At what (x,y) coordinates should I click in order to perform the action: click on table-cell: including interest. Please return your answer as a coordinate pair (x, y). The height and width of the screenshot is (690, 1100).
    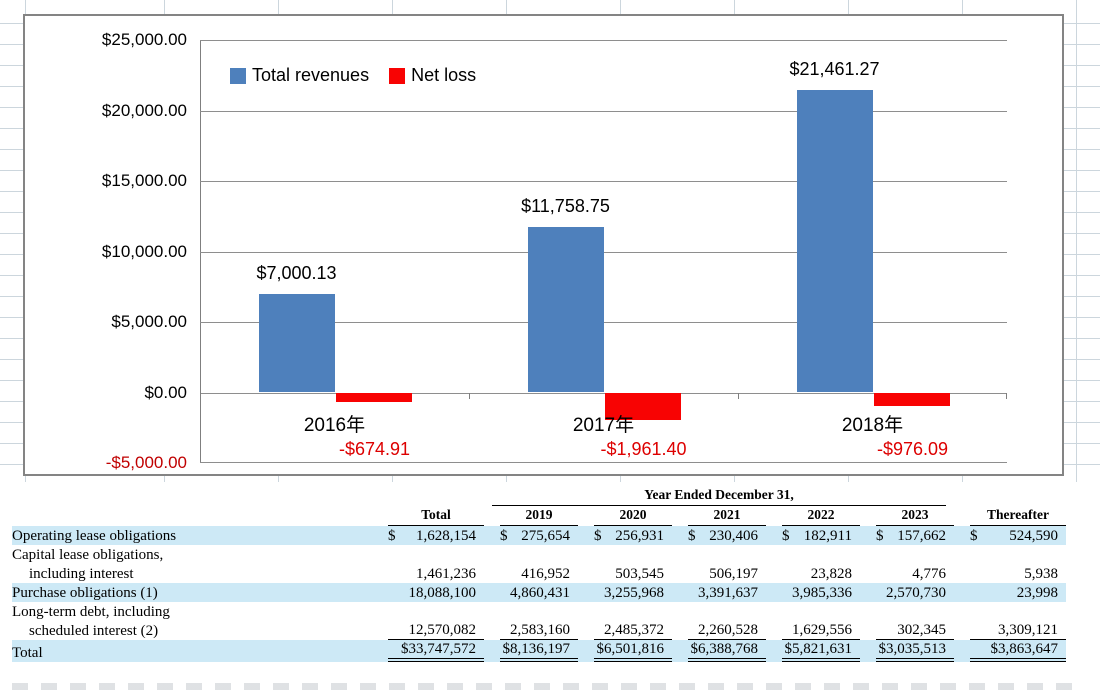
    Looking at the image, I should click on (81, 574).